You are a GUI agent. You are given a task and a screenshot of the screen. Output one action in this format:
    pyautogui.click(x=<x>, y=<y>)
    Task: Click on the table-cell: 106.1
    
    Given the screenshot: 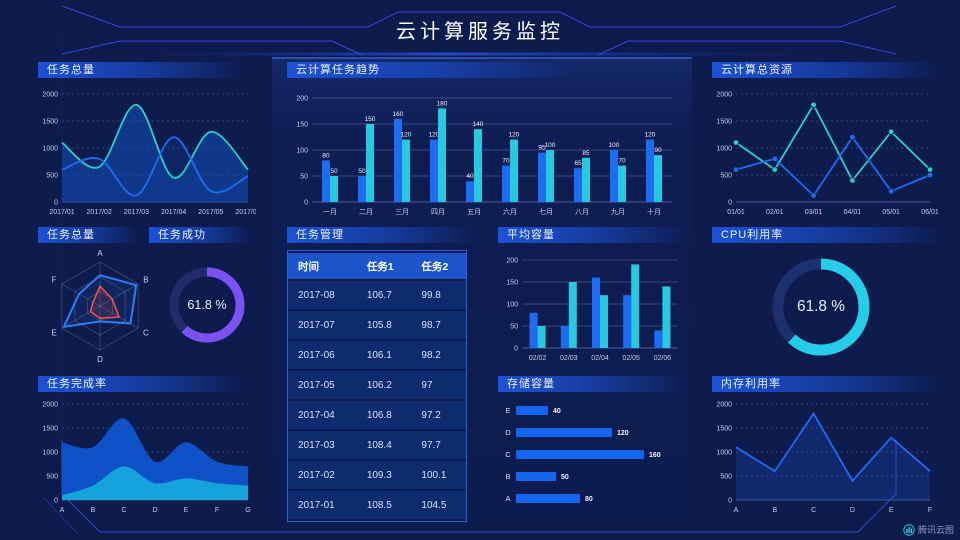 What is the action you would take?
    pyautogui.click(x=384, y=355)
    